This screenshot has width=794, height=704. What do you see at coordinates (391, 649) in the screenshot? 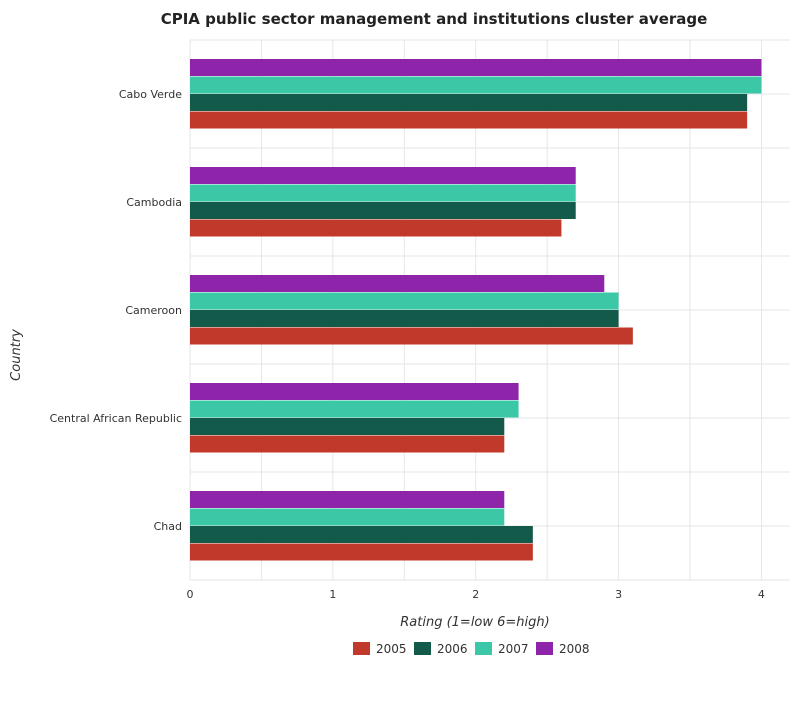
I see `legend-label: 2005` at bounding box center [391, 649].